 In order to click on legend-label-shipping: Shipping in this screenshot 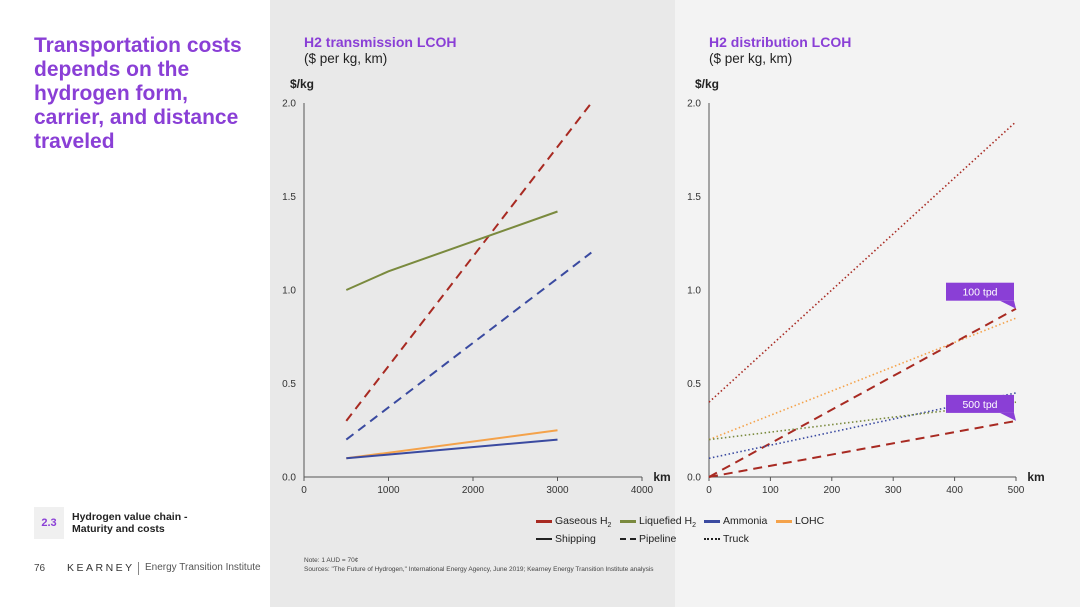, I will do `click(575, 539)`.